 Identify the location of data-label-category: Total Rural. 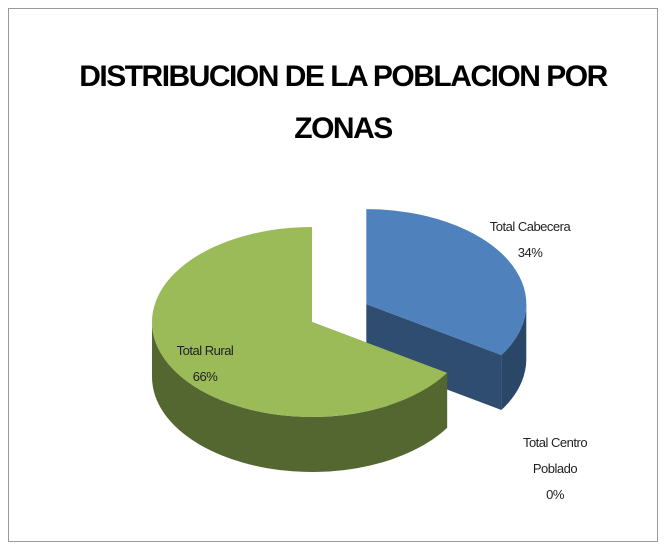
(205, 350).